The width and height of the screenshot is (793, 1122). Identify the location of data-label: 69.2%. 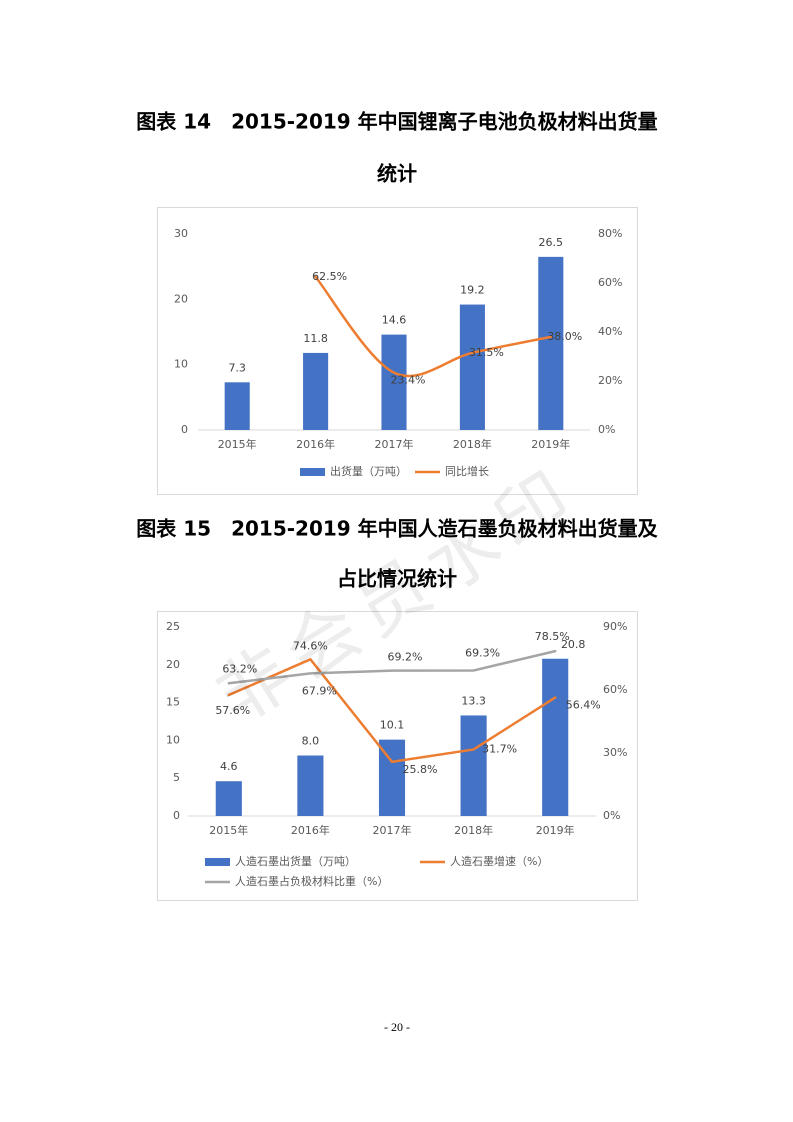
(405, 657).